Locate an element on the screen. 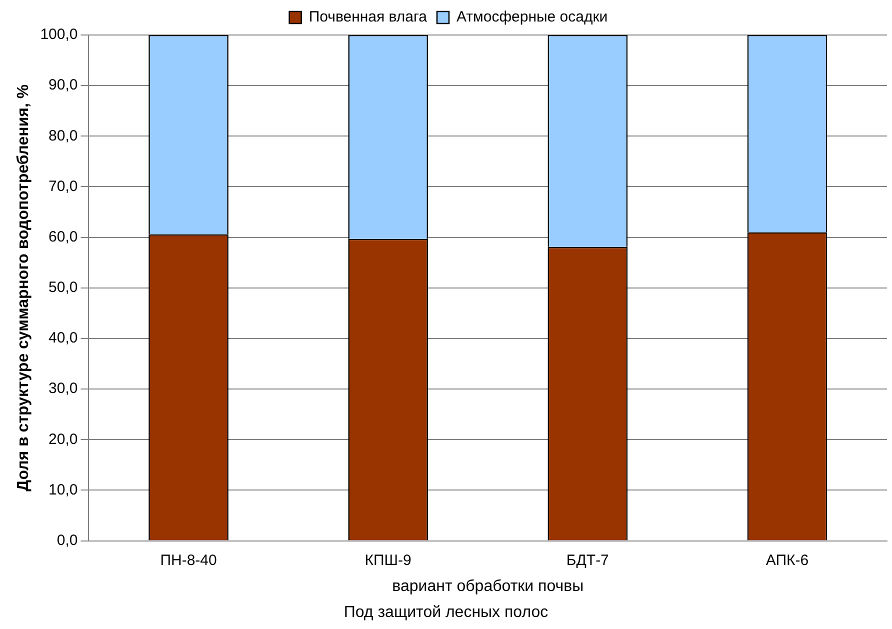 Image resolution: width=892 pixels, height=629 pixels. y-tick-label: 10,0 is located at coordinates (63, 489).